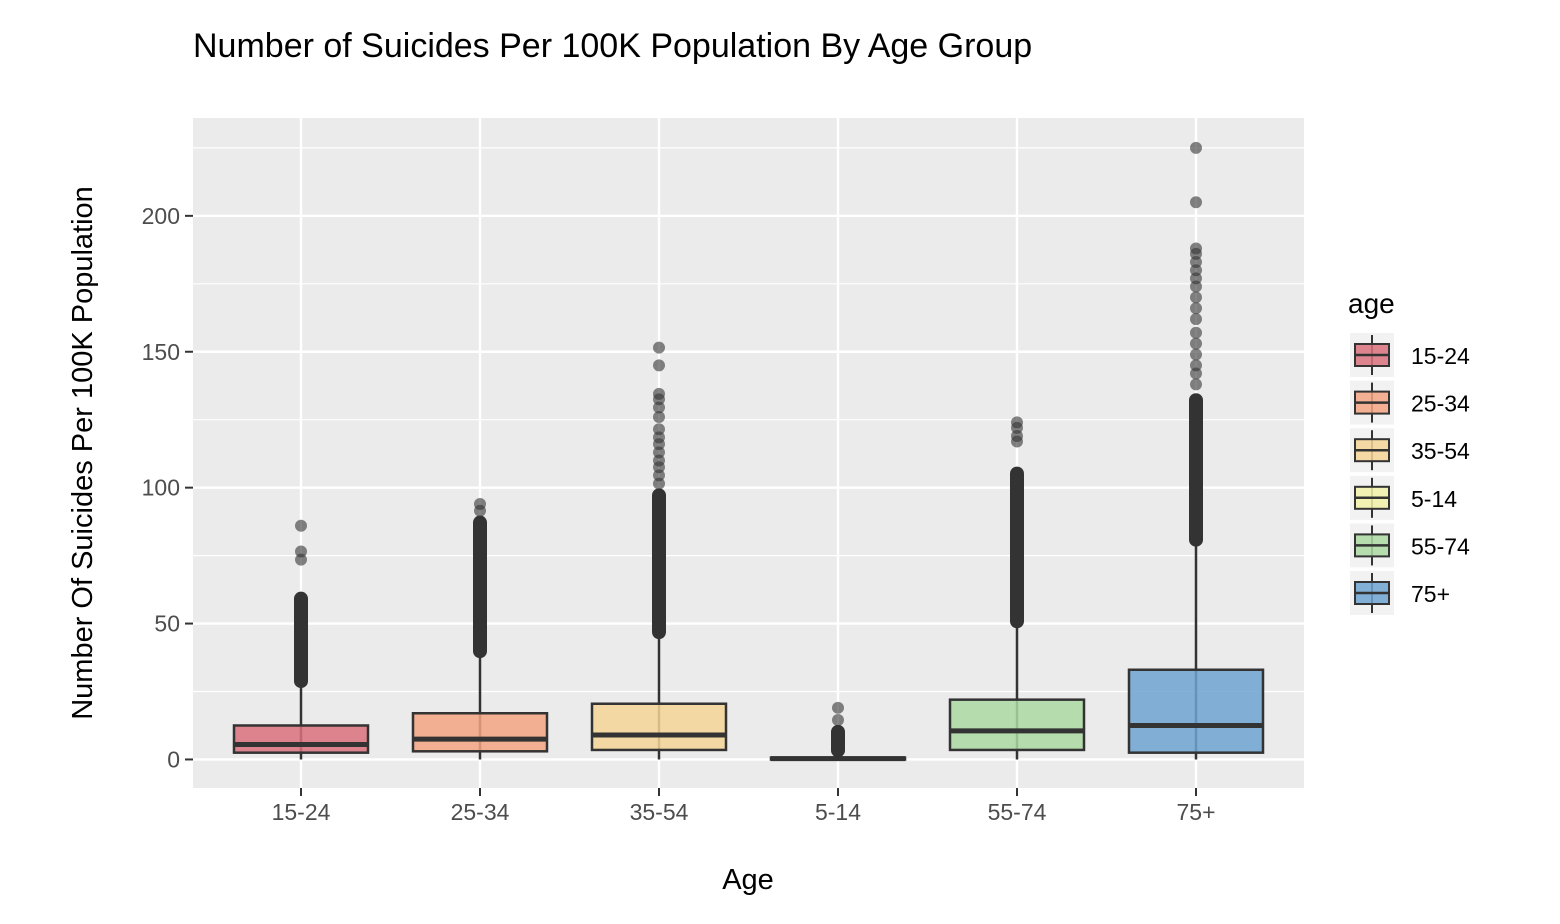 This screenshot has height=924, width=1560. I want to click on x-tick-label: 5-14, so click(838, 812).